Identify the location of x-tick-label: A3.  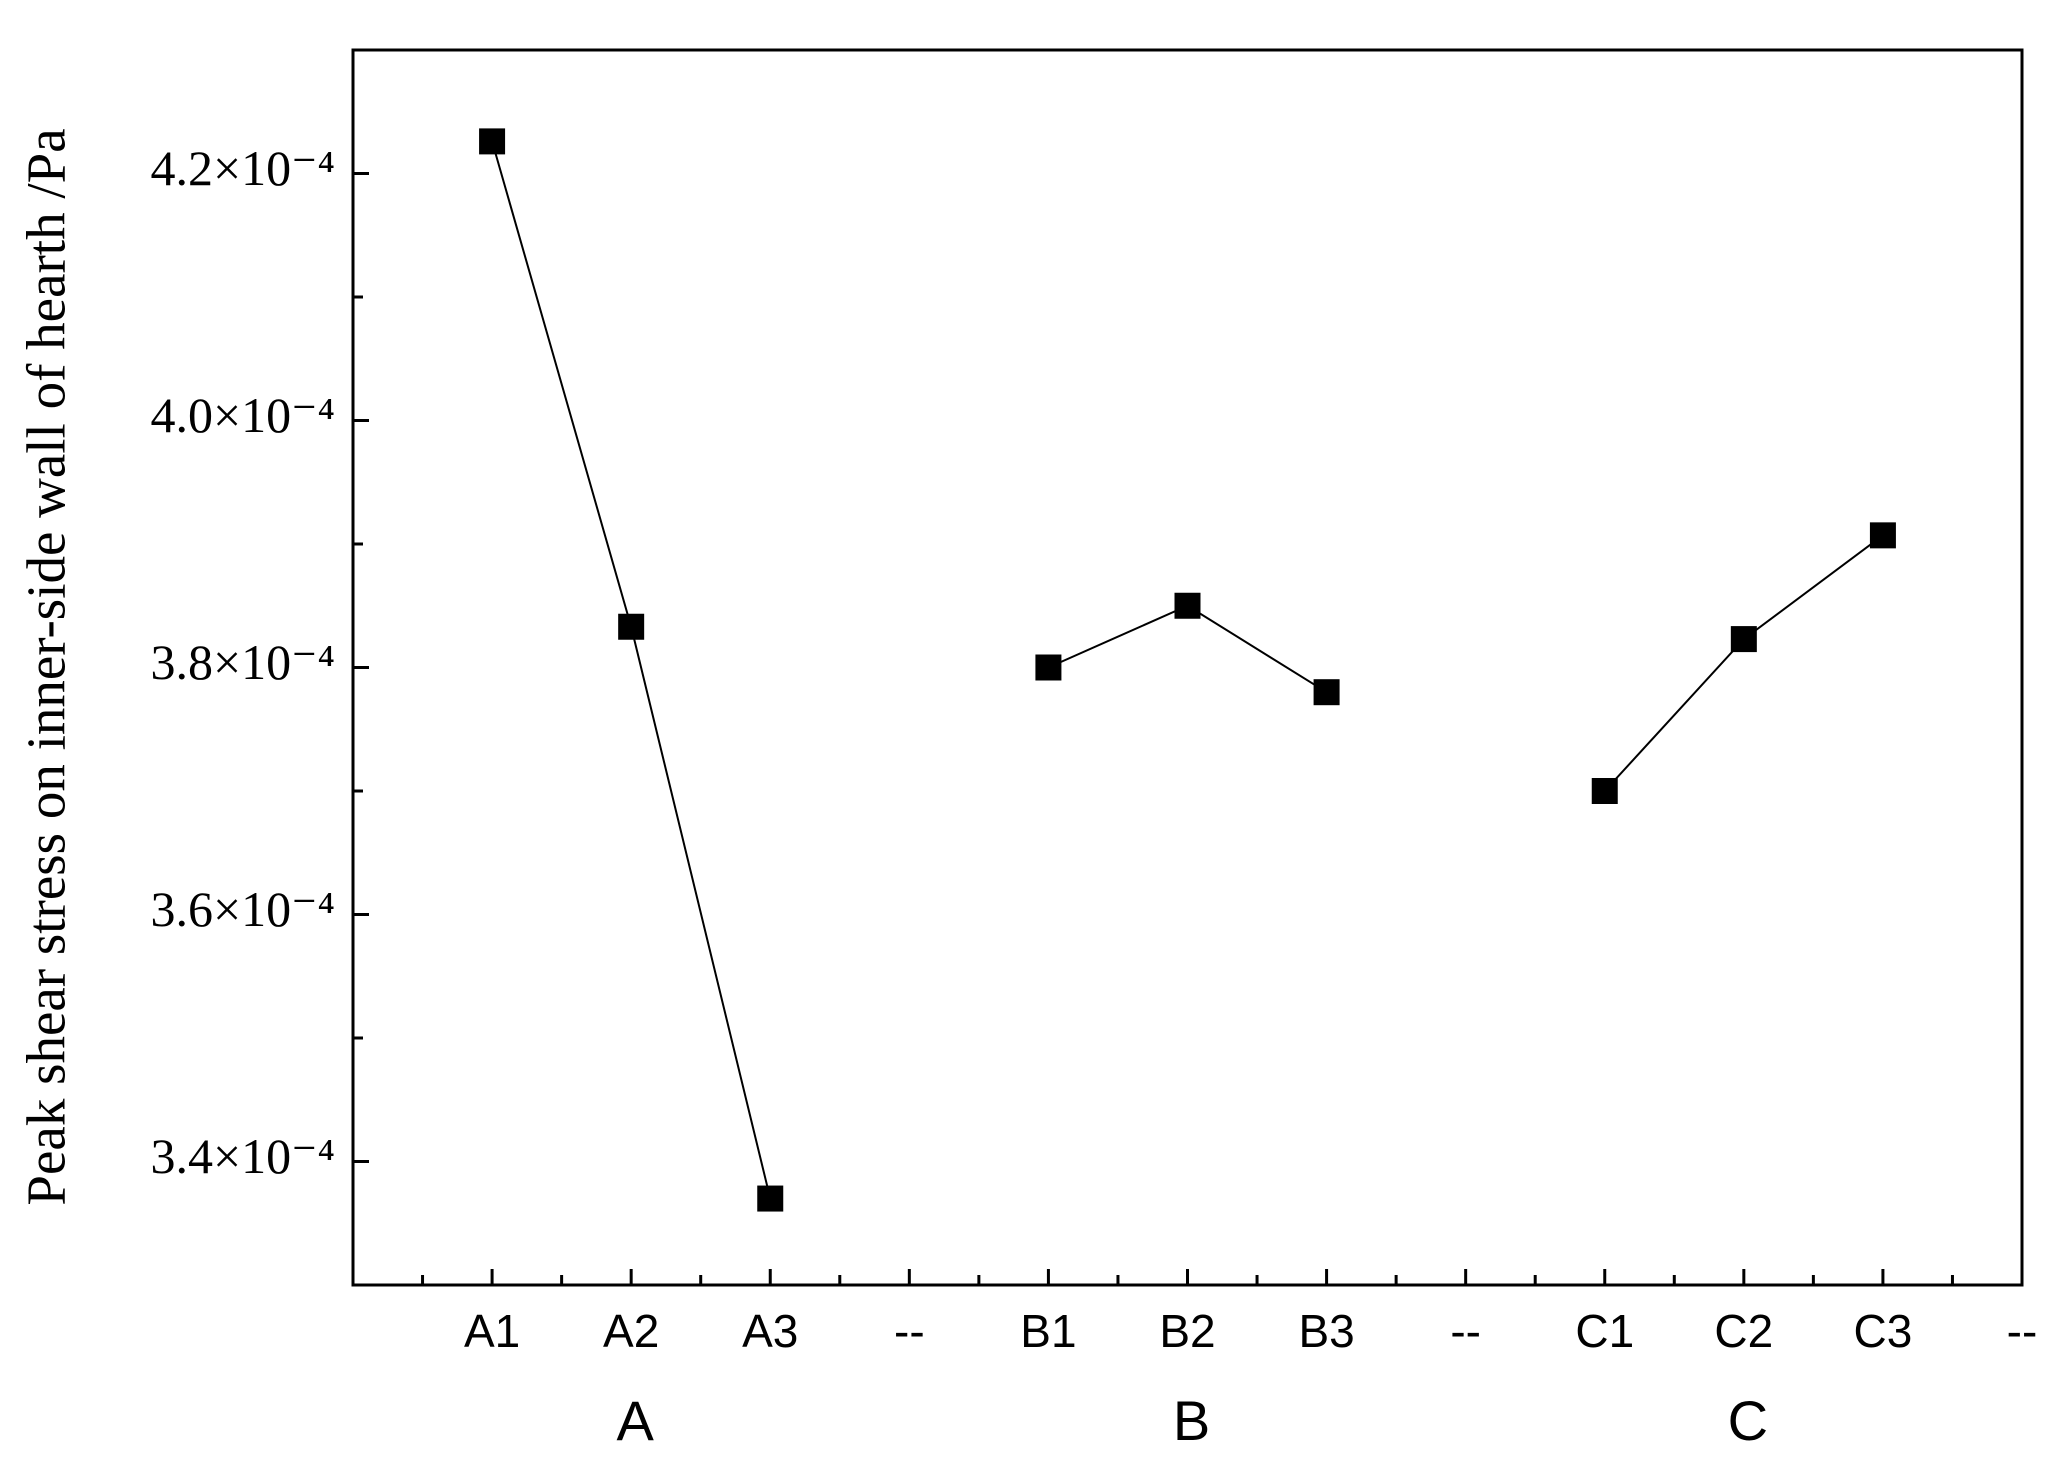
(770, 1331).